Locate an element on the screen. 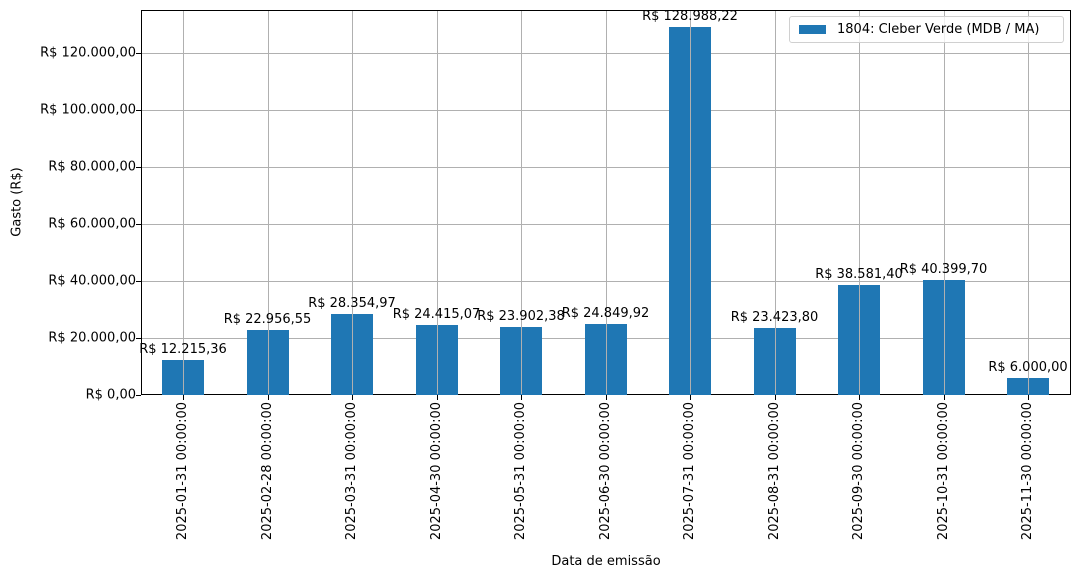 The height and width of the screenshot is (580, 1081). bar-value-label: R$ 28.354,97 is located at coordinates (352, 304).